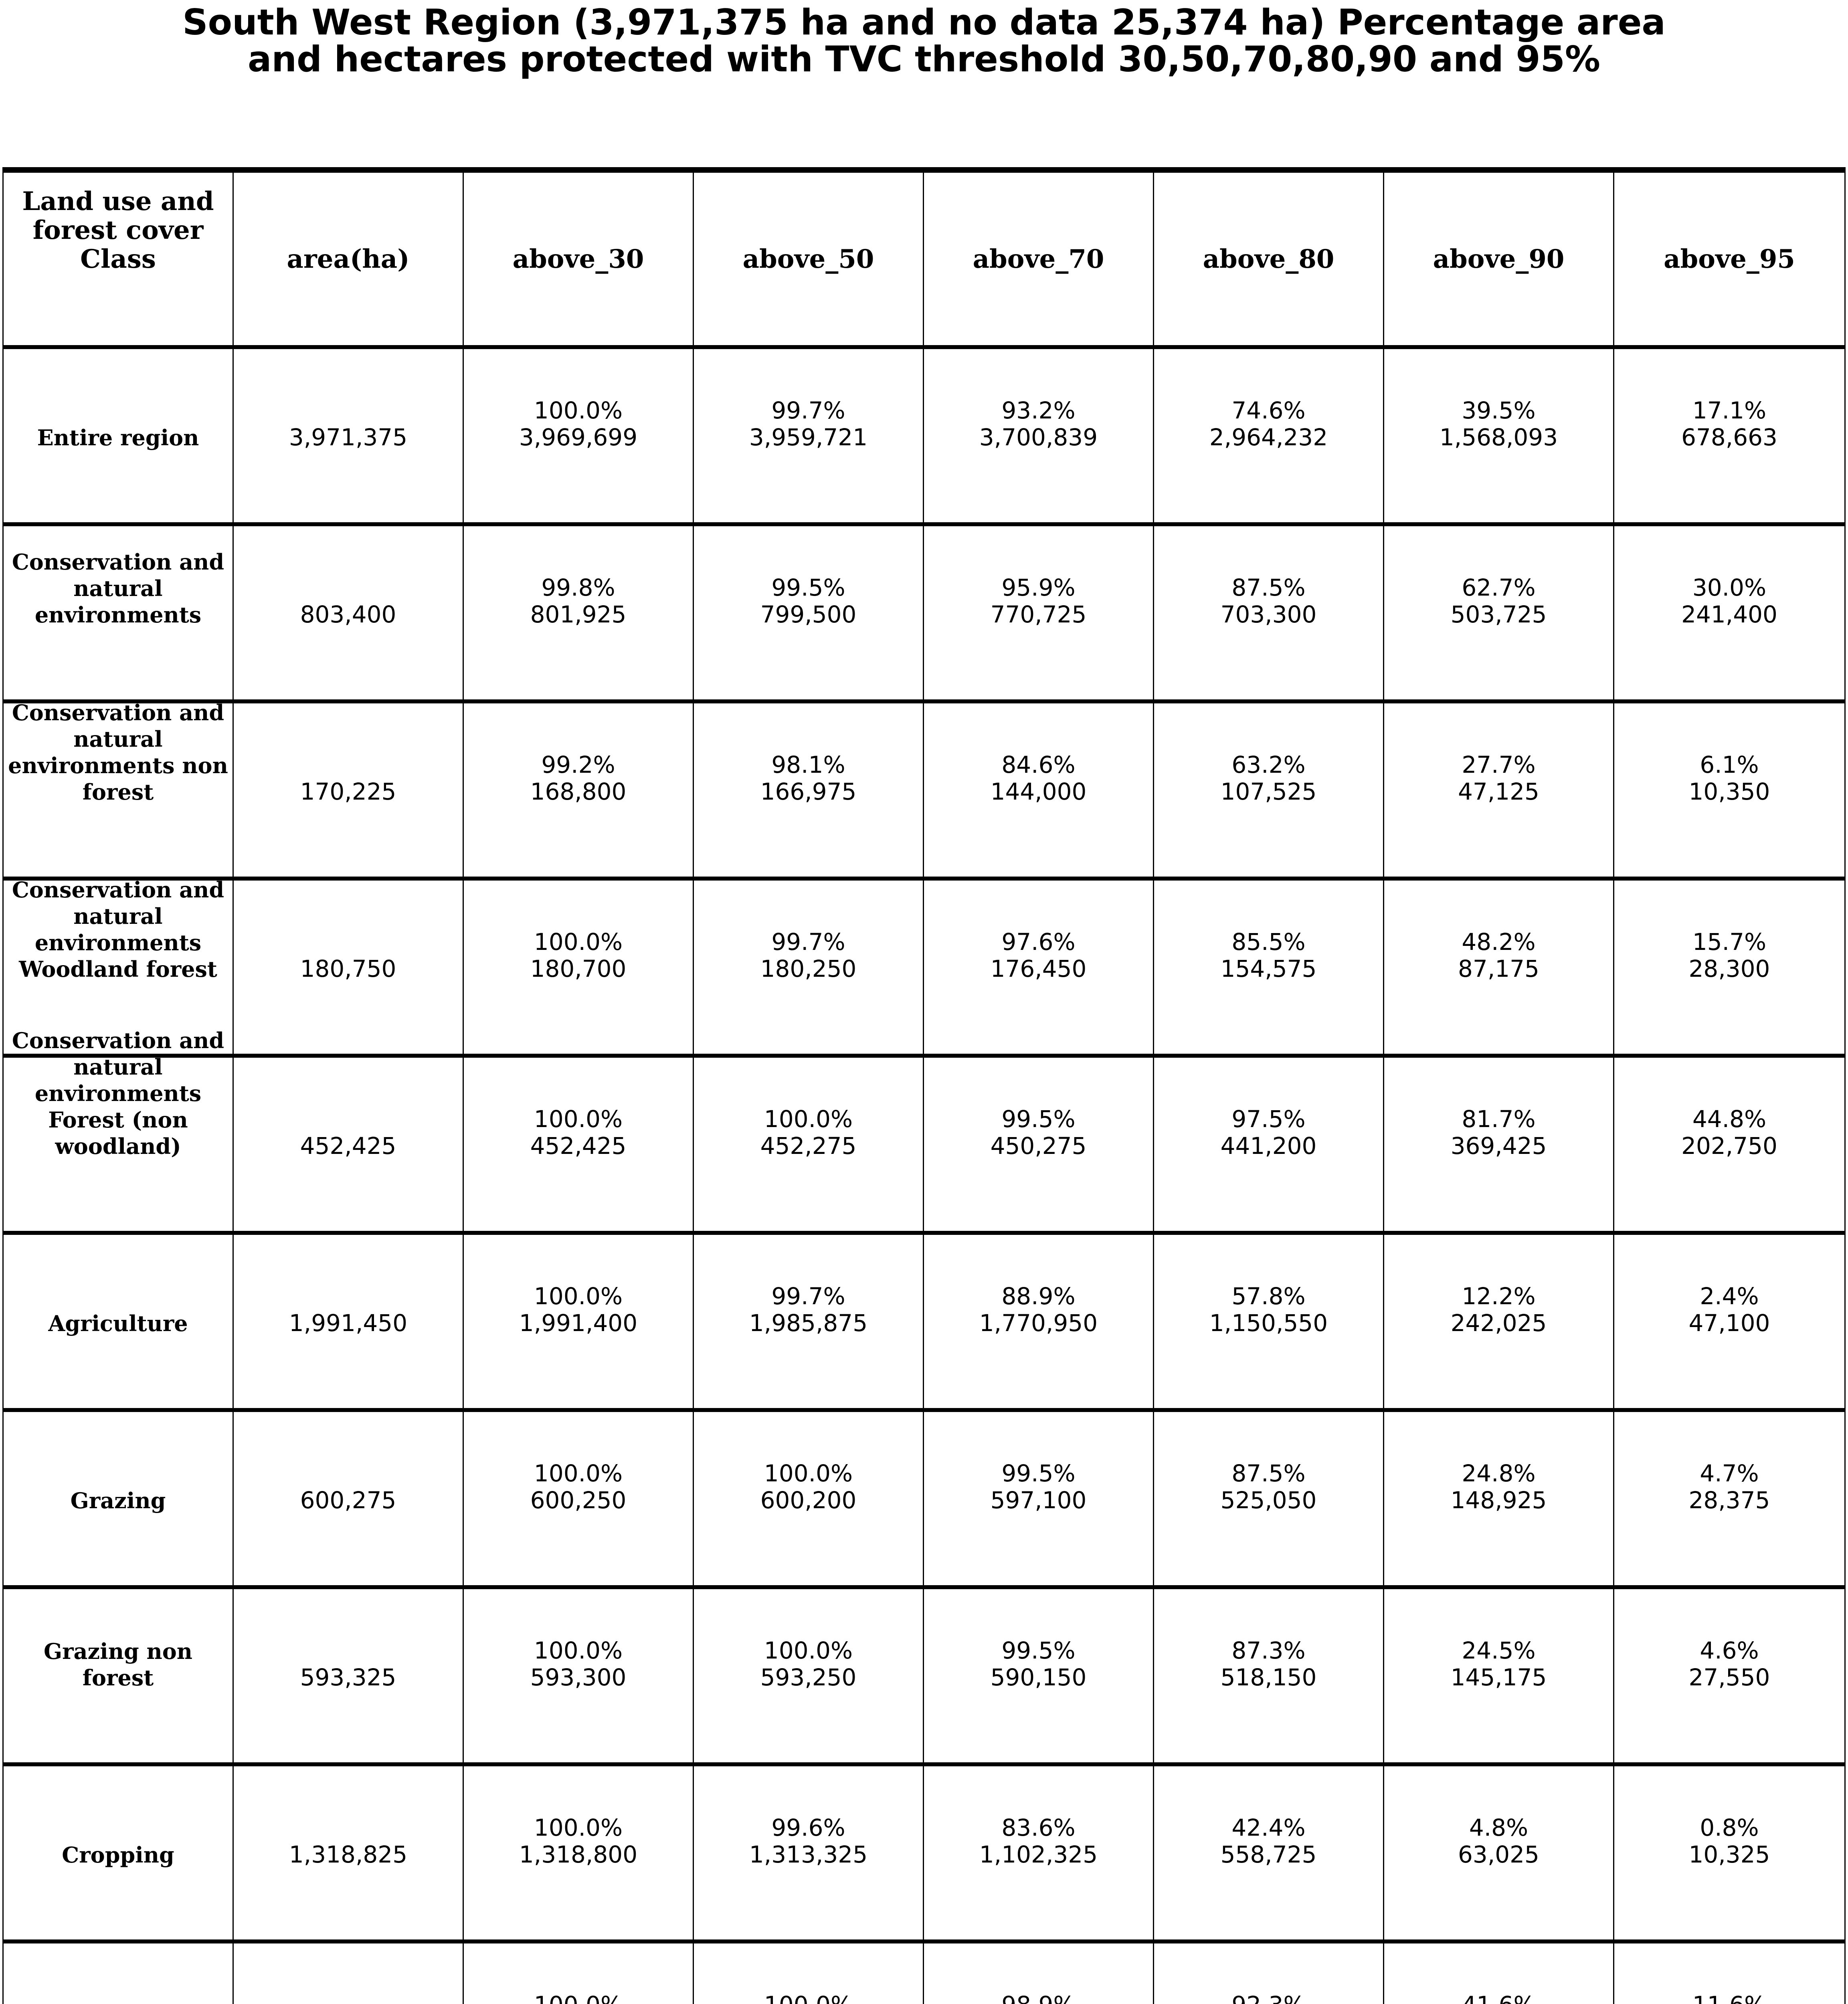 This screenshot has width=1848, height=2004. What do you see at coordinates (1039, 1144) in the screenshot?
I see `above-70-cell: 99.5% 450,275` at bounding box center [1039, 1144].